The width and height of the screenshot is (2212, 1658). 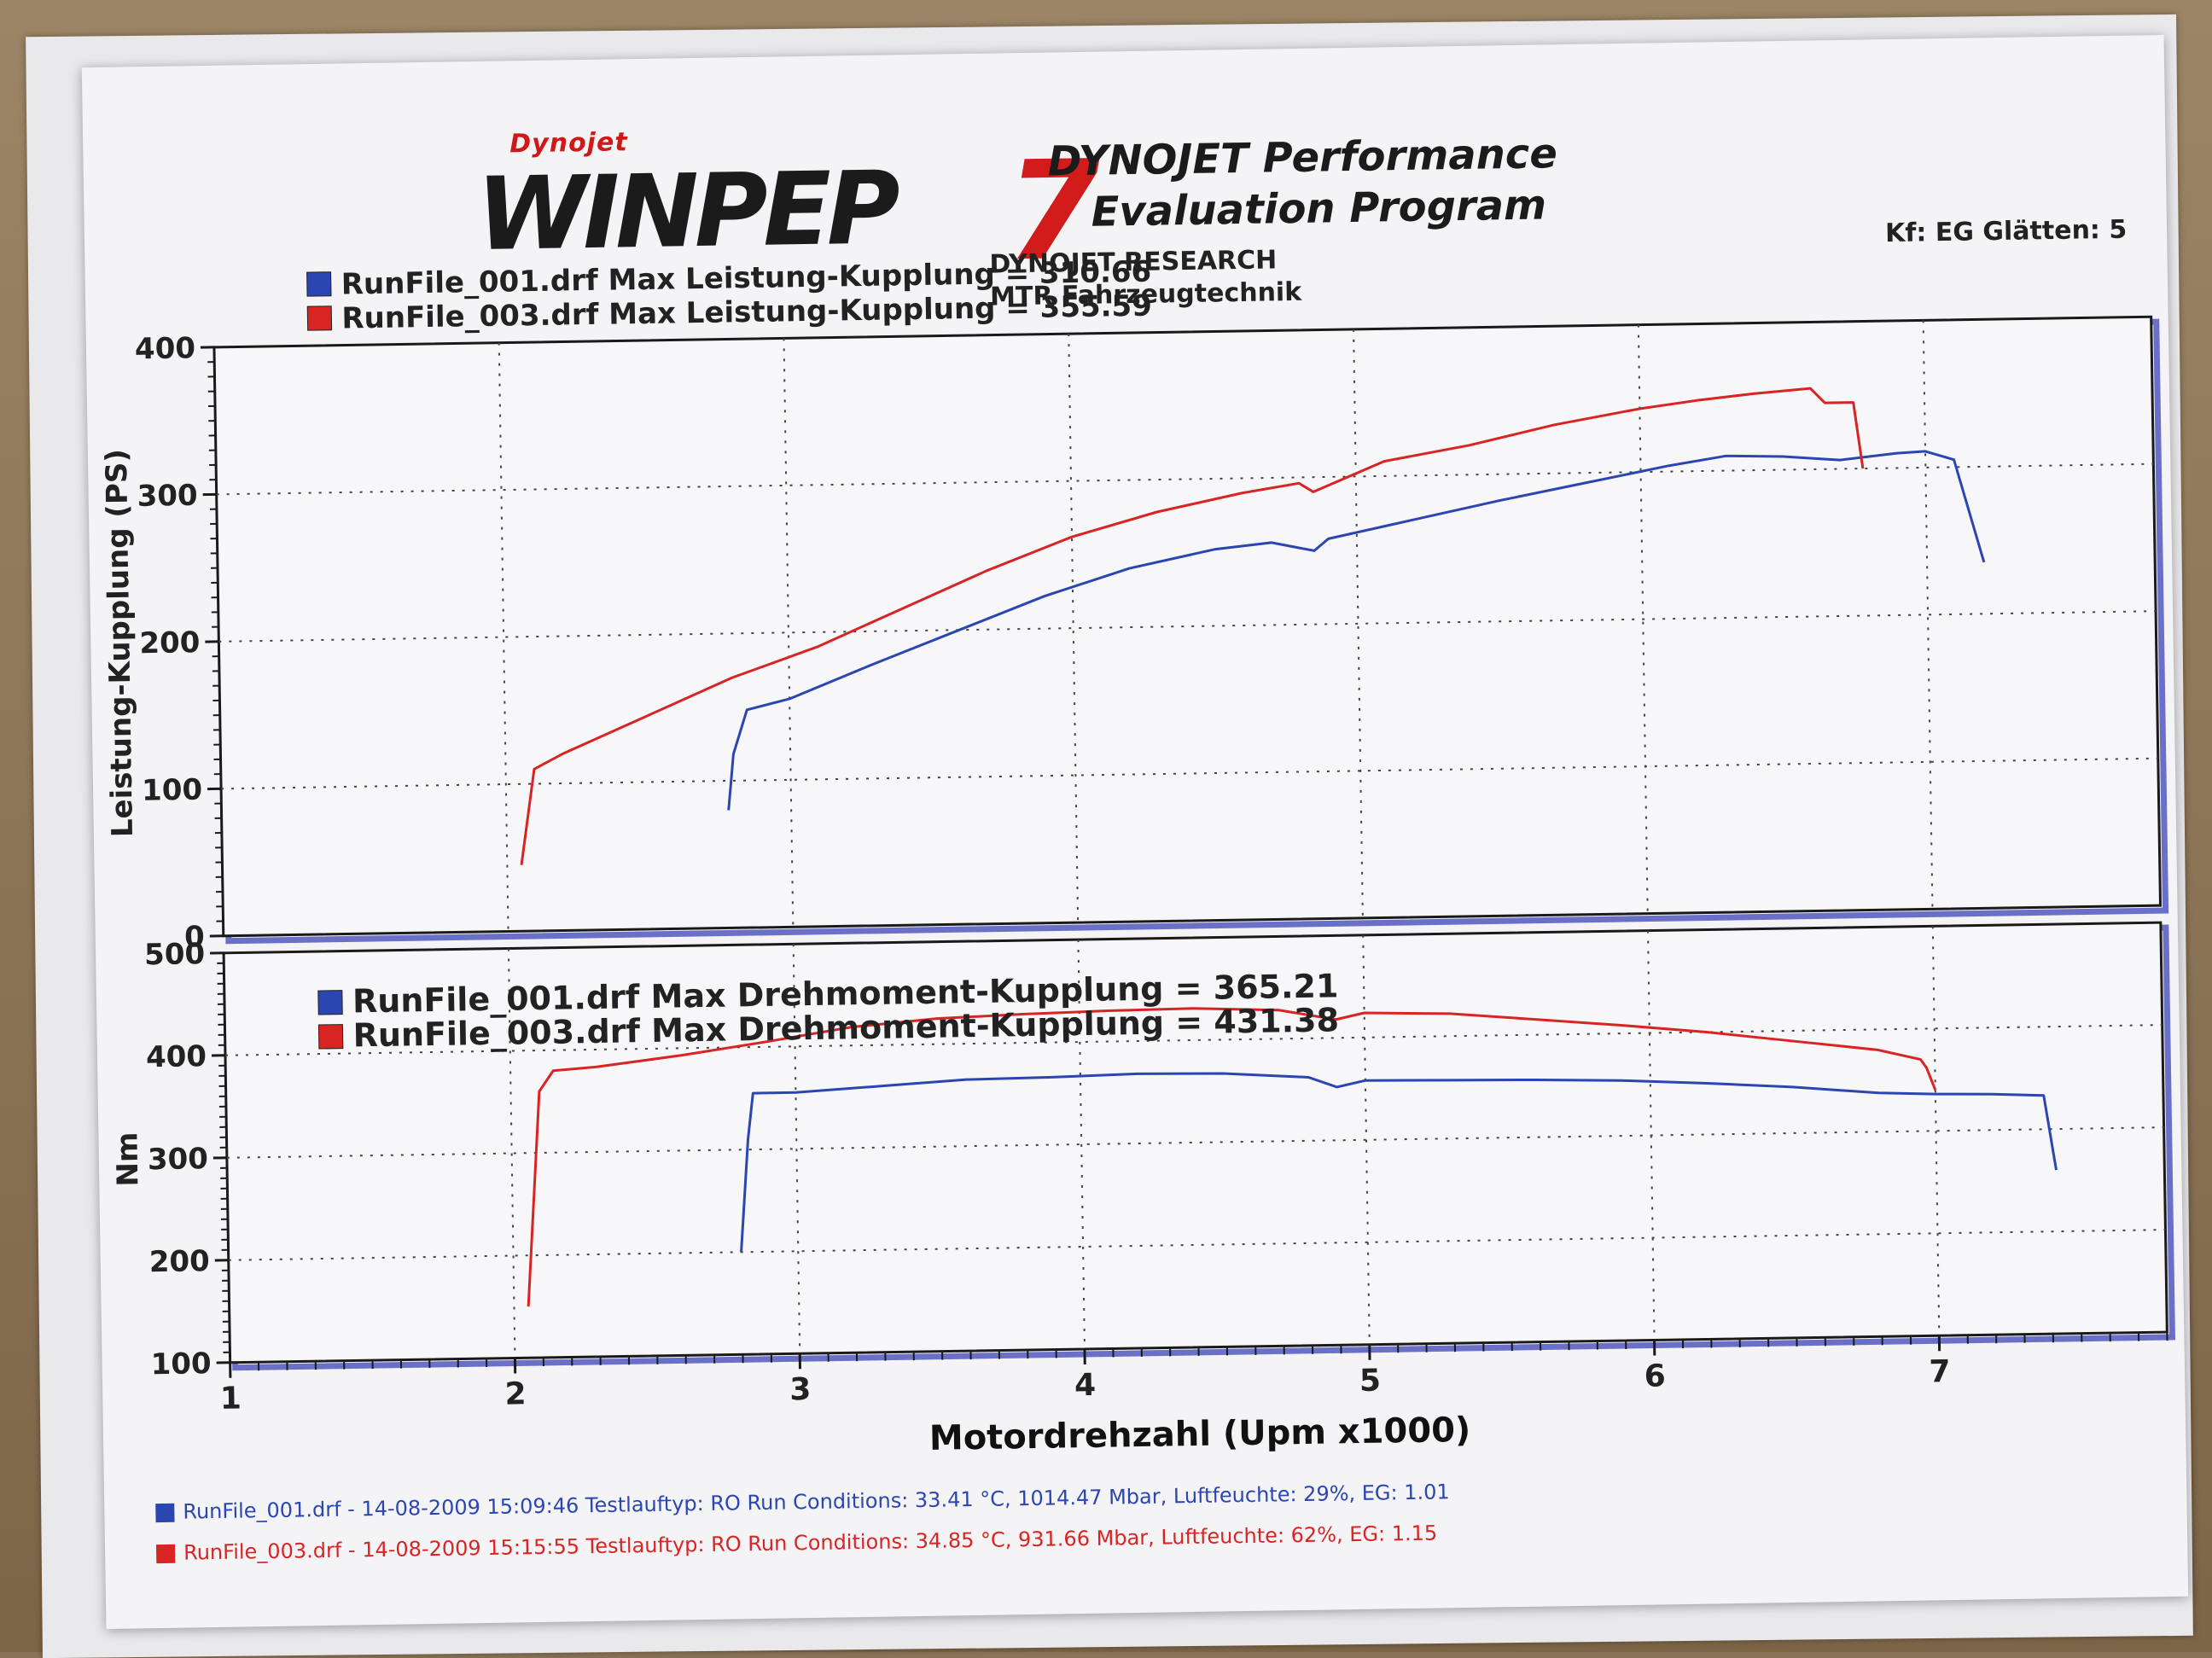 I want to click on torque-xtick-label: 3, so click(x=800, y=1389).